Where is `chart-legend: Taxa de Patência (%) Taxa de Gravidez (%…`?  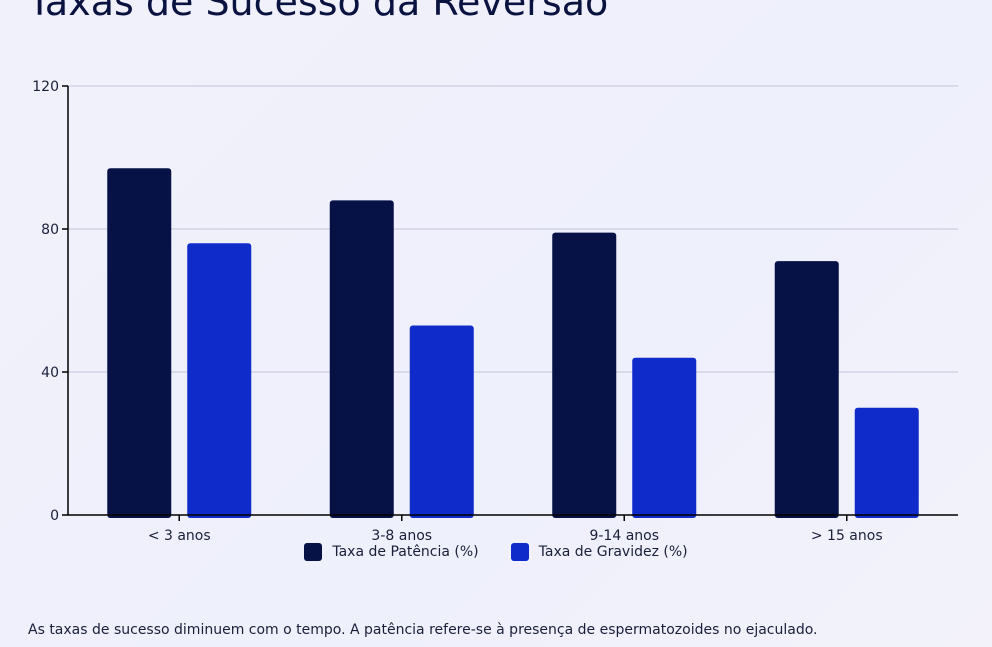
chart-legend: Taxa de Patência (%) Taxa de Gravidez (%… is located at coordinates (496, 552).